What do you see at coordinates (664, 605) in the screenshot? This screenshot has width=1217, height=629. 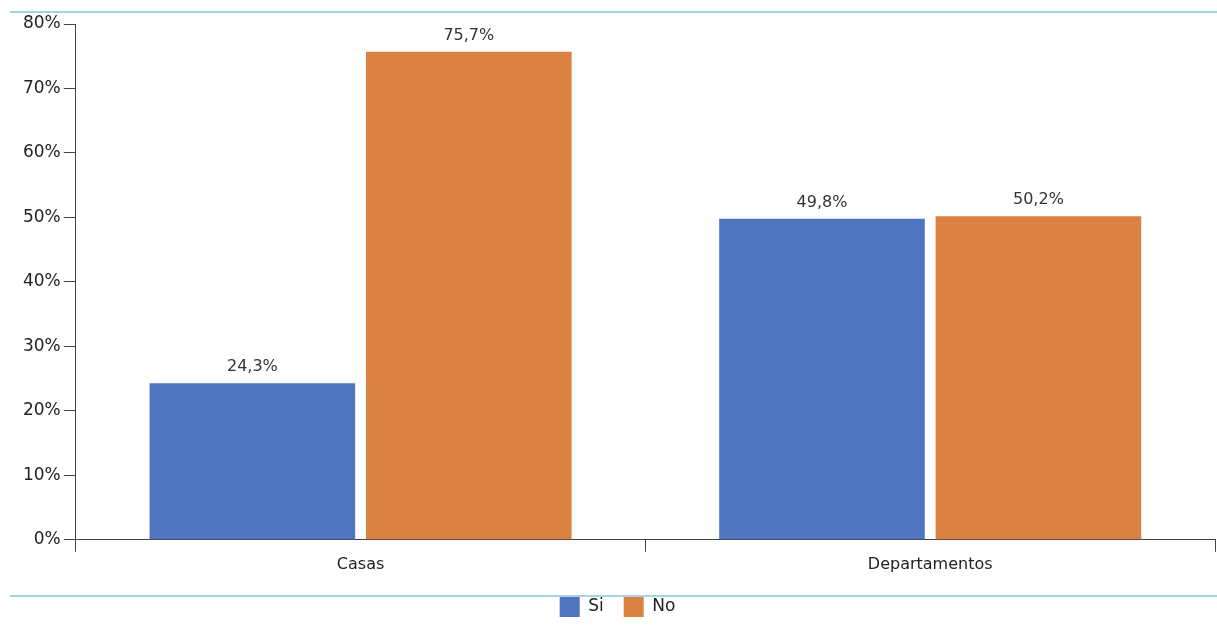 I see `legend-label: No` at bounding box center [664, 605].